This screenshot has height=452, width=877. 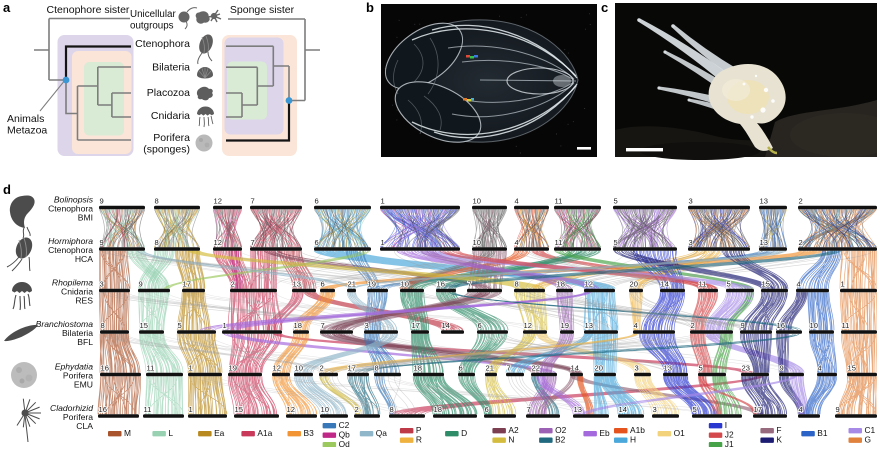 What do you see at coordinates (623, 409) in the screenshot?
I see `svg-text: 14` at bounding box center [623, 409].